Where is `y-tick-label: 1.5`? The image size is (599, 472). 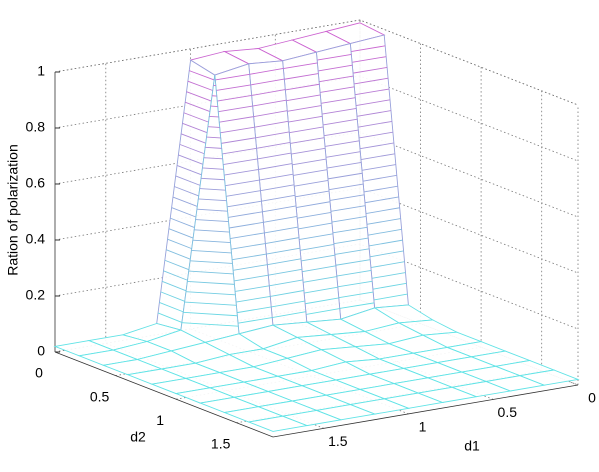
y-tick-label: 1.5 is located at coordinates (221, 444).